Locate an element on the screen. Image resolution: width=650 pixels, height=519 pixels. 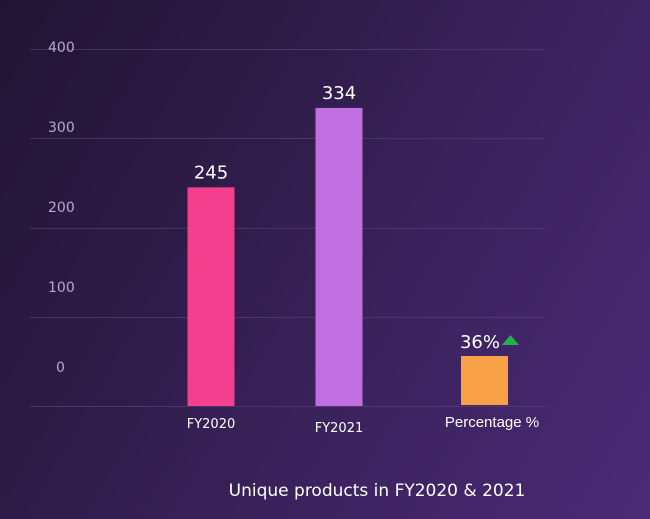
y-tick-label: 200 is located at coordinates (61, 208).